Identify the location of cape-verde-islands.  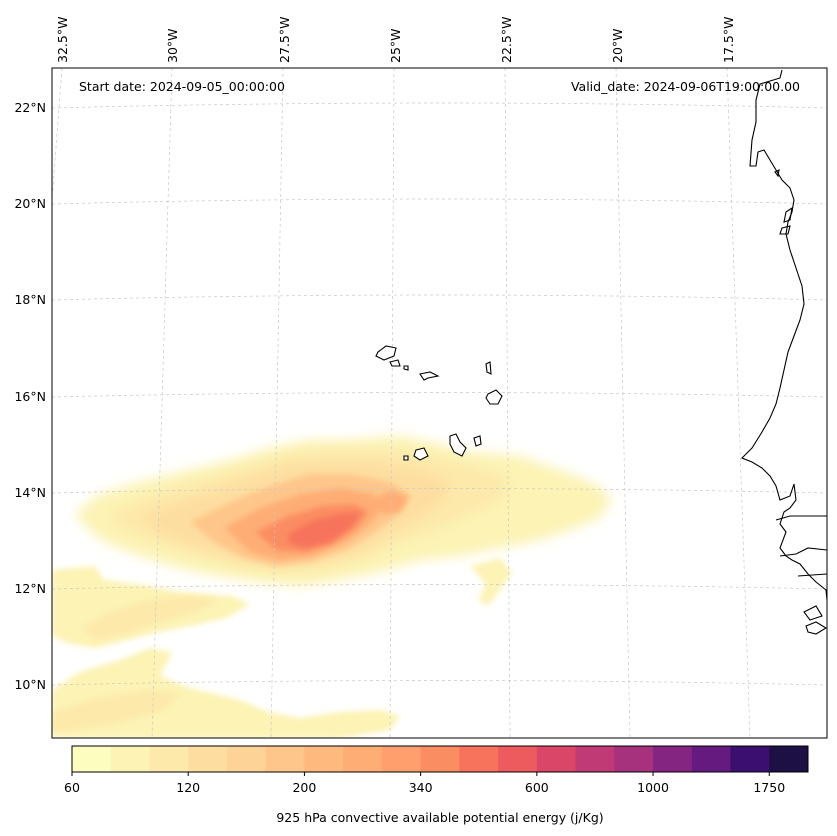
(439, 403).